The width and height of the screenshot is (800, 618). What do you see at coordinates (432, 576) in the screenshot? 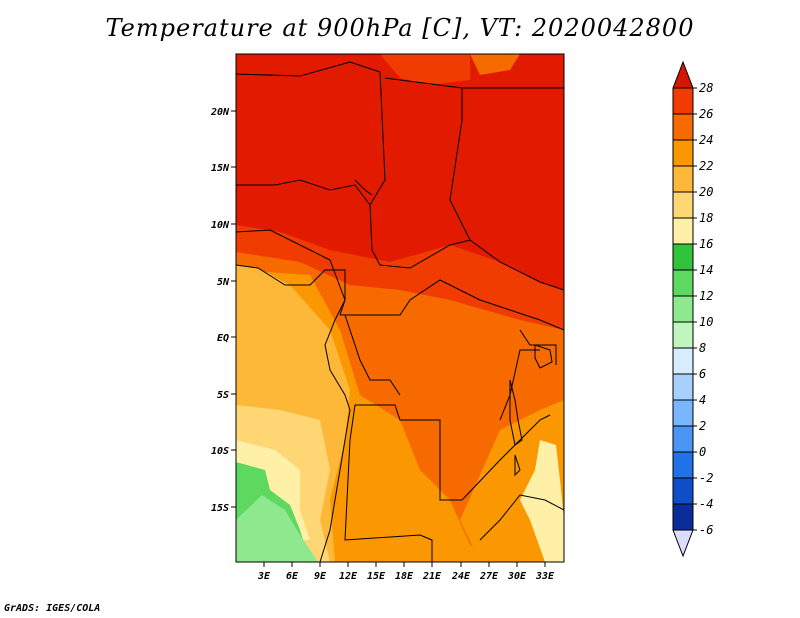
I see `lon-tick-label: 21E` at bounding box center [432, 576].